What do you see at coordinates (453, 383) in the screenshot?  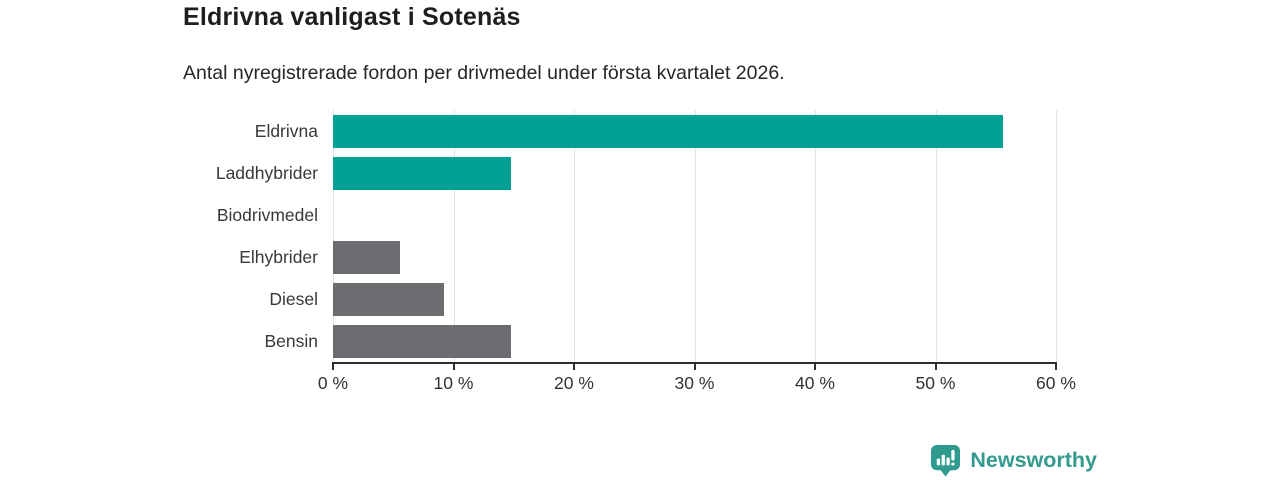 I see `axis-tick-label: 10 %` at bounding box center [453, 383].